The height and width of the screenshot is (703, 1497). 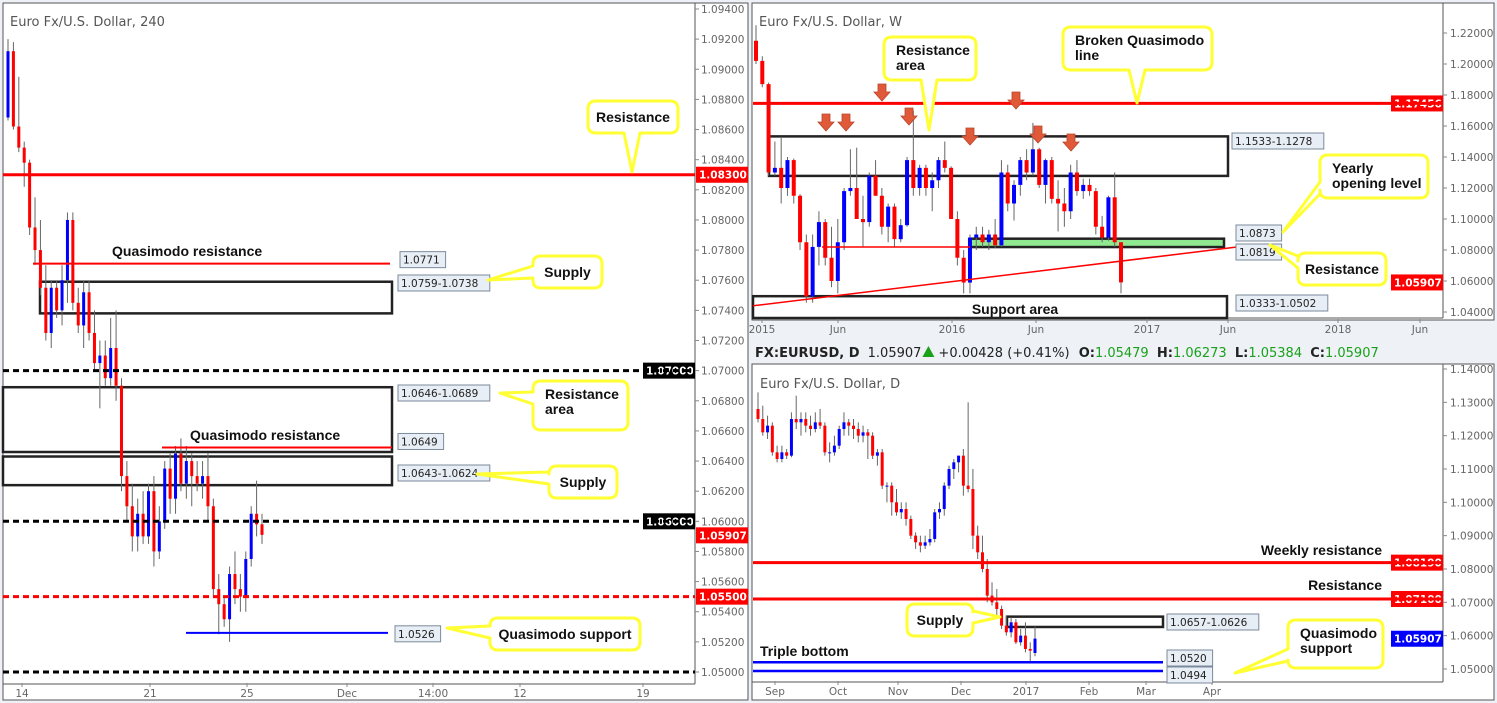 I want to click on value-label: 1.0643-1.0624, so click(x=440, y=474).